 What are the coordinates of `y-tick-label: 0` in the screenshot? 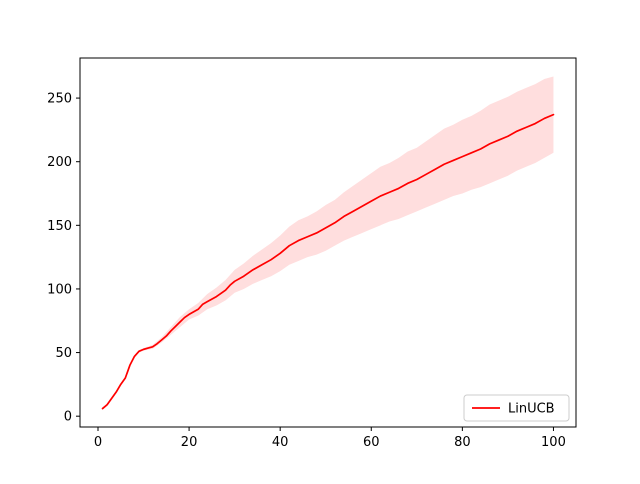 It's located at (68, 417).